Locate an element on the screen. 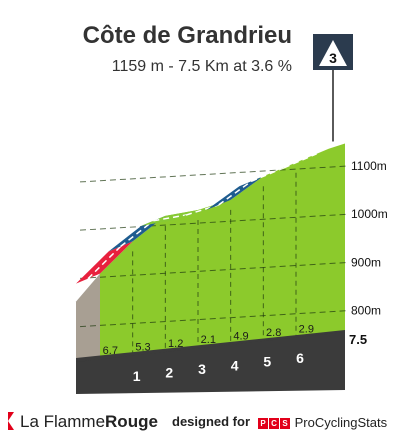 This screenshot has height=439, width=405. elevation-label: 800m is located at coordinates (366, 311).